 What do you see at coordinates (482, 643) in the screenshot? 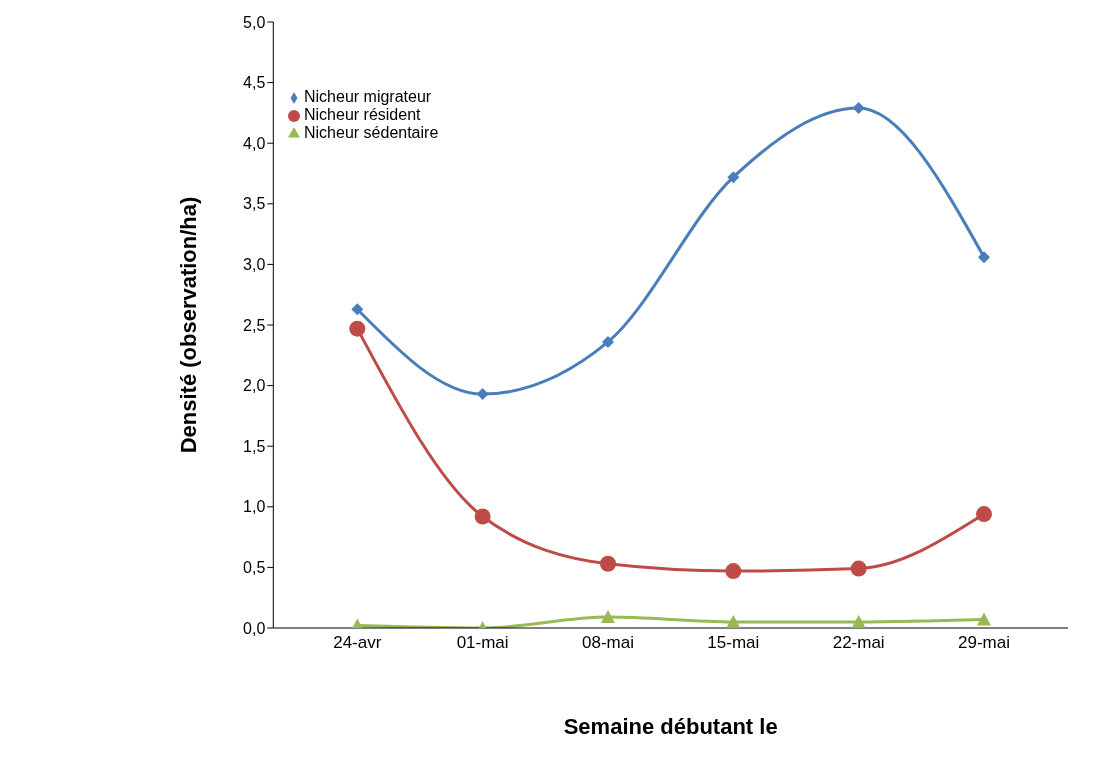
I see `x-tick-label: 01-mai` at bounding box center [482, 643].